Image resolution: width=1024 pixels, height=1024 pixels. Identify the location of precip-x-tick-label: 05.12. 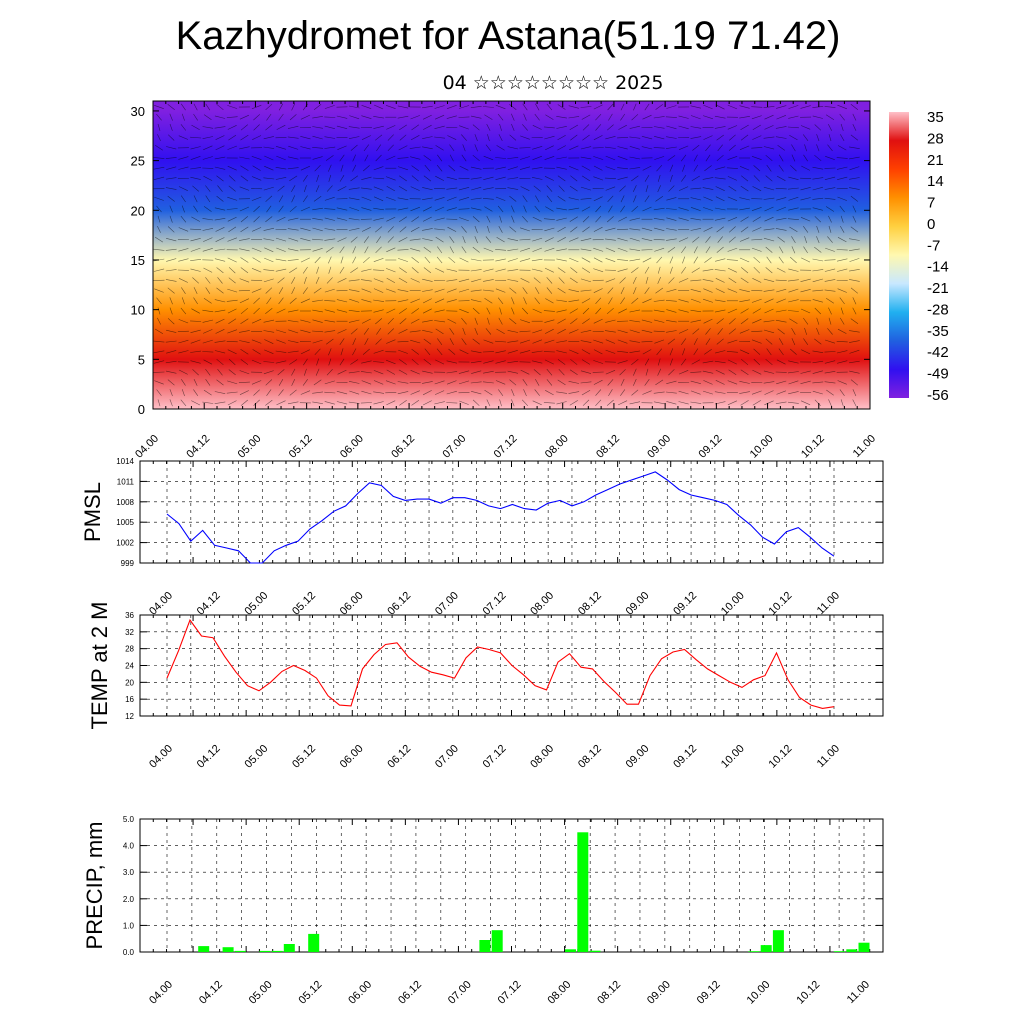
(311, 993).